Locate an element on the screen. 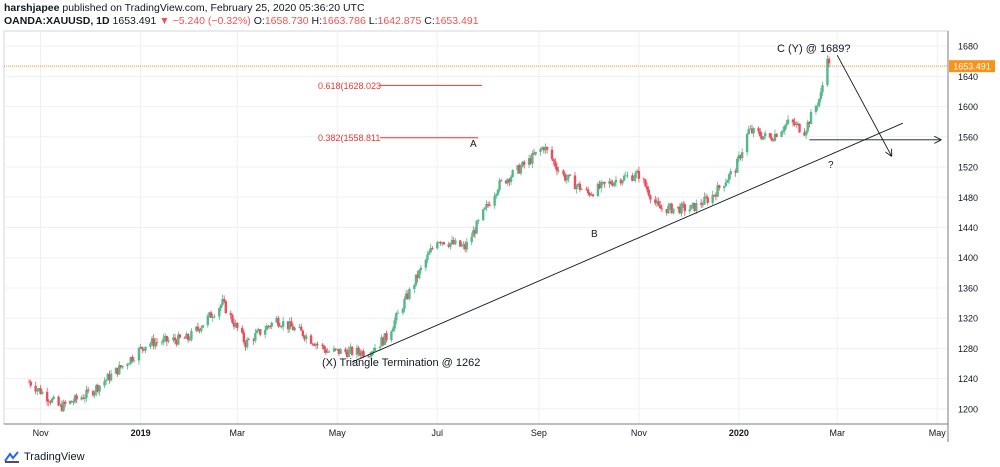 The width and height of the screenshot is (1000, 467). tradingview-brand: TradingView is located at coordinates (54, 457).